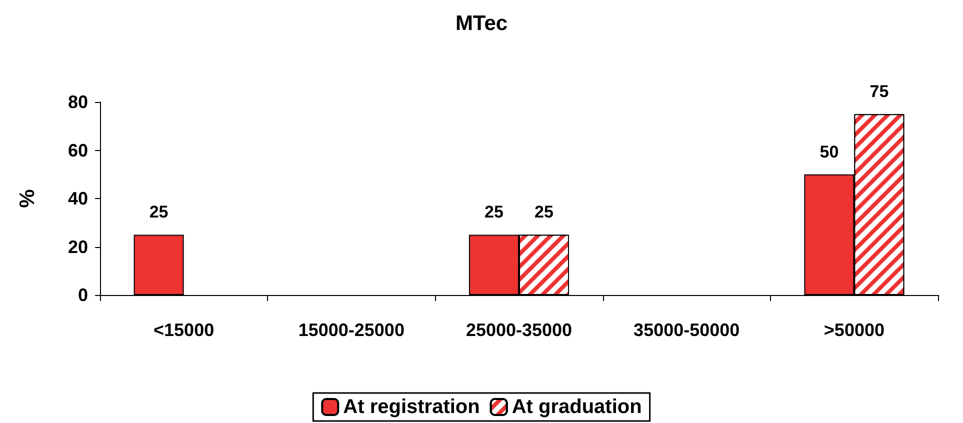  What do you see at coordinates (27, 198) in the screenshot?
I see `y-axis-title: %` at bounding box center [27, 198].